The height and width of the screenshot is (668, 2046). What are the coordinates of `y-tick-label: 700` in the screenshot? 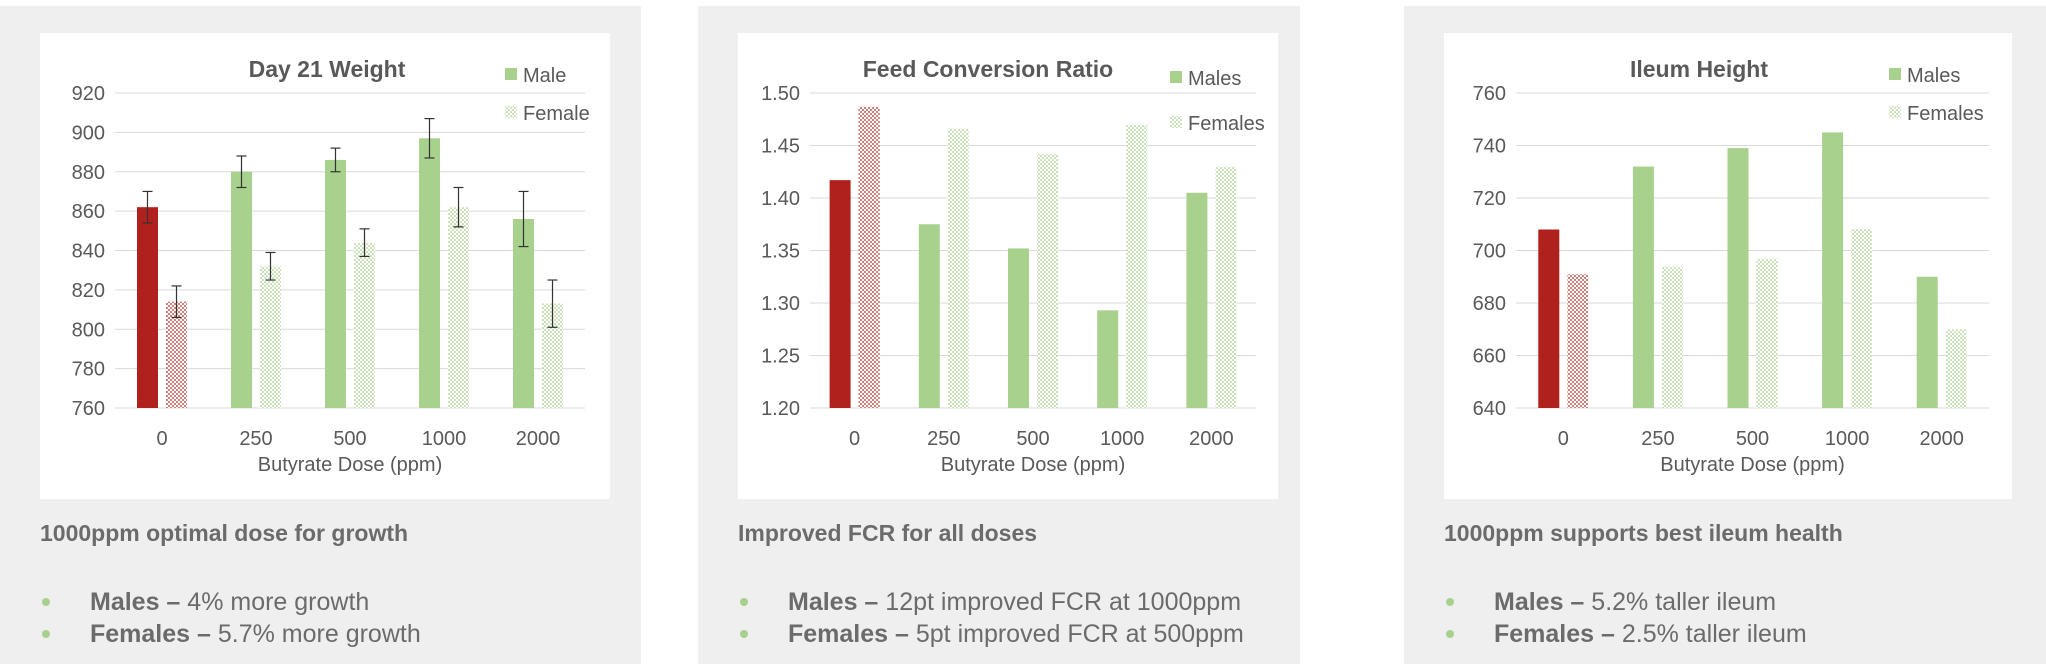 It's located at (1489, 252).